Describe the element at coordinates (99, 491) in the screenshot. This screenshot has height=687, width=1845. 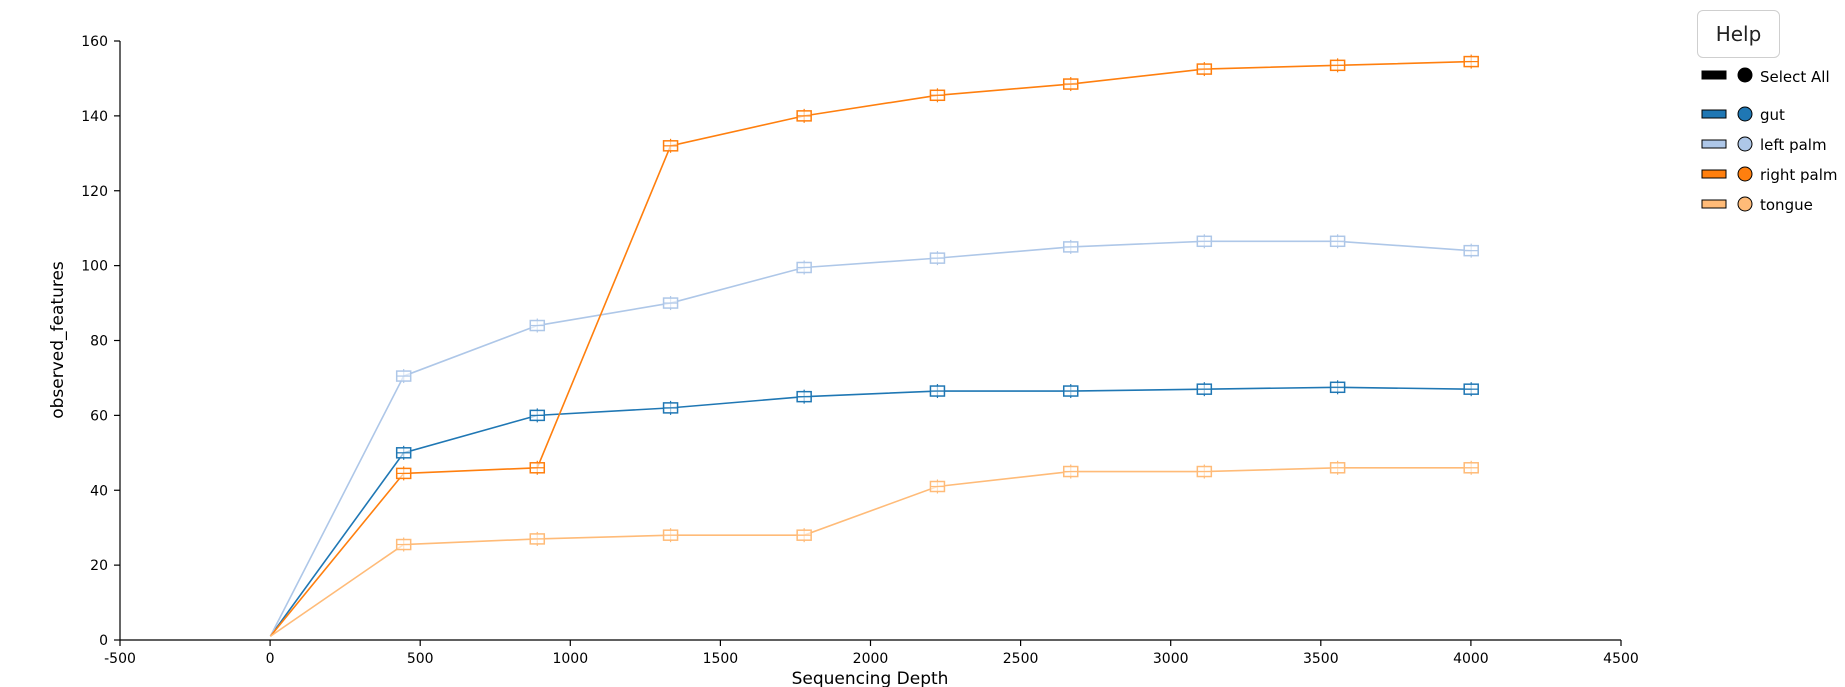
I see `y-tick-label: 40` at that location.